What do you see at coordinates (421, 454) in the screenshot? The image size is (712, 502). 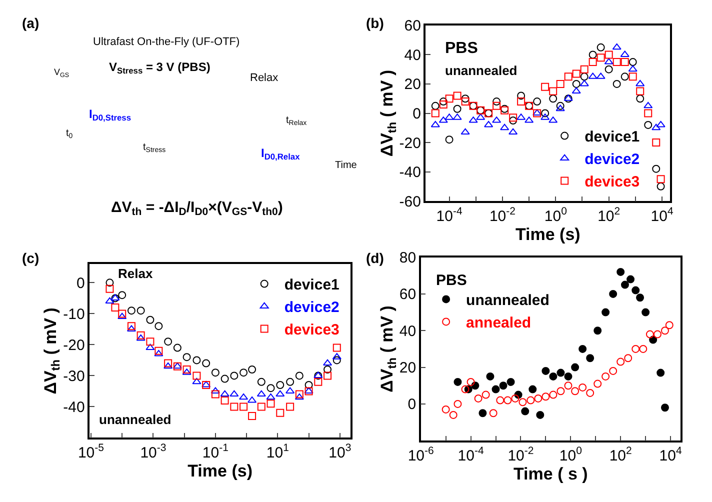 I see `x-tick-label: 10$^{-6}$` at bounding box center [421, 454].